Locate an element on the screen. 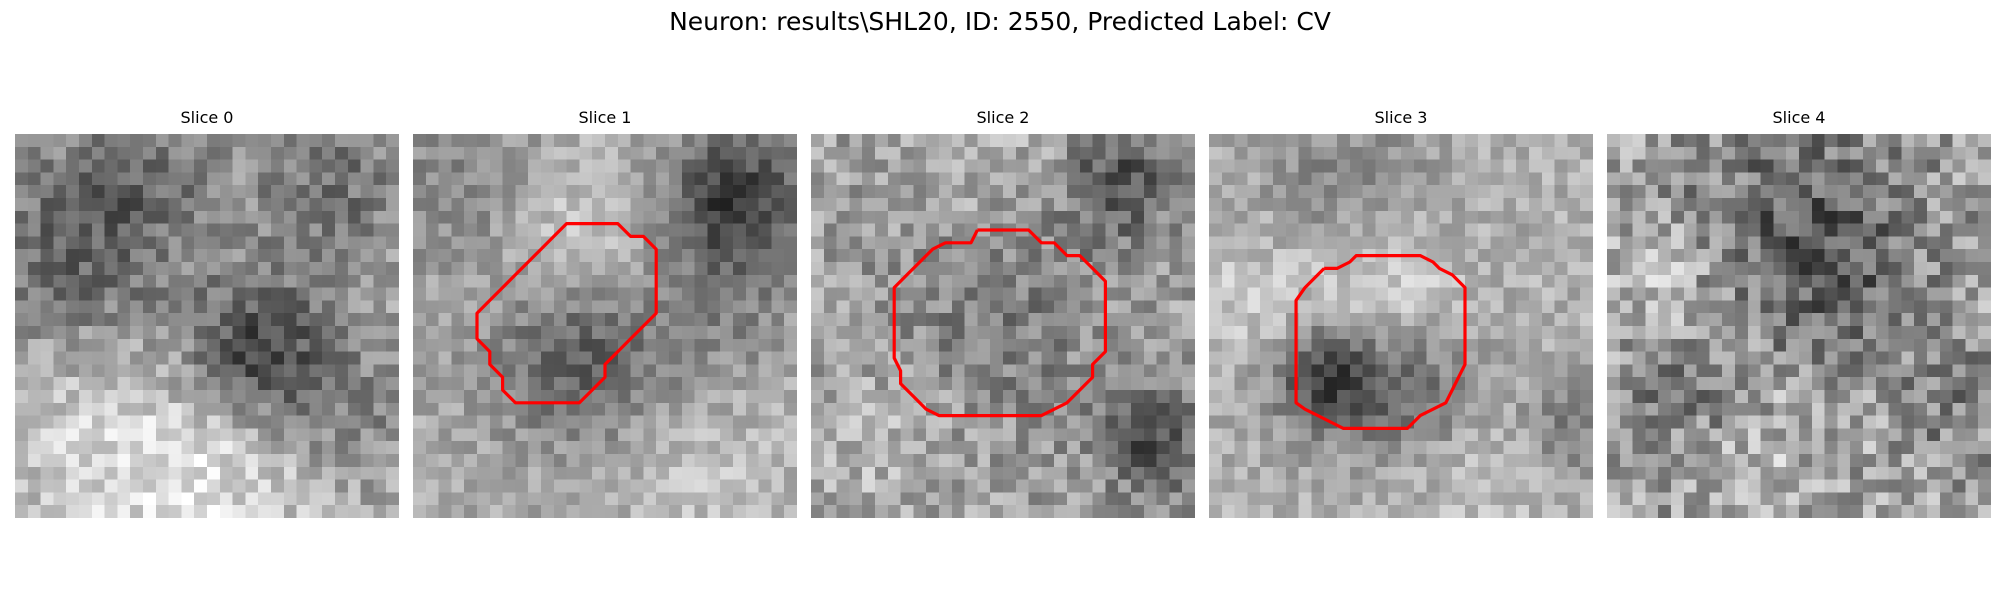 This screenshot has height=600, width=2000. slice-2: Slice 2 is located at coordinates (1003, 314).